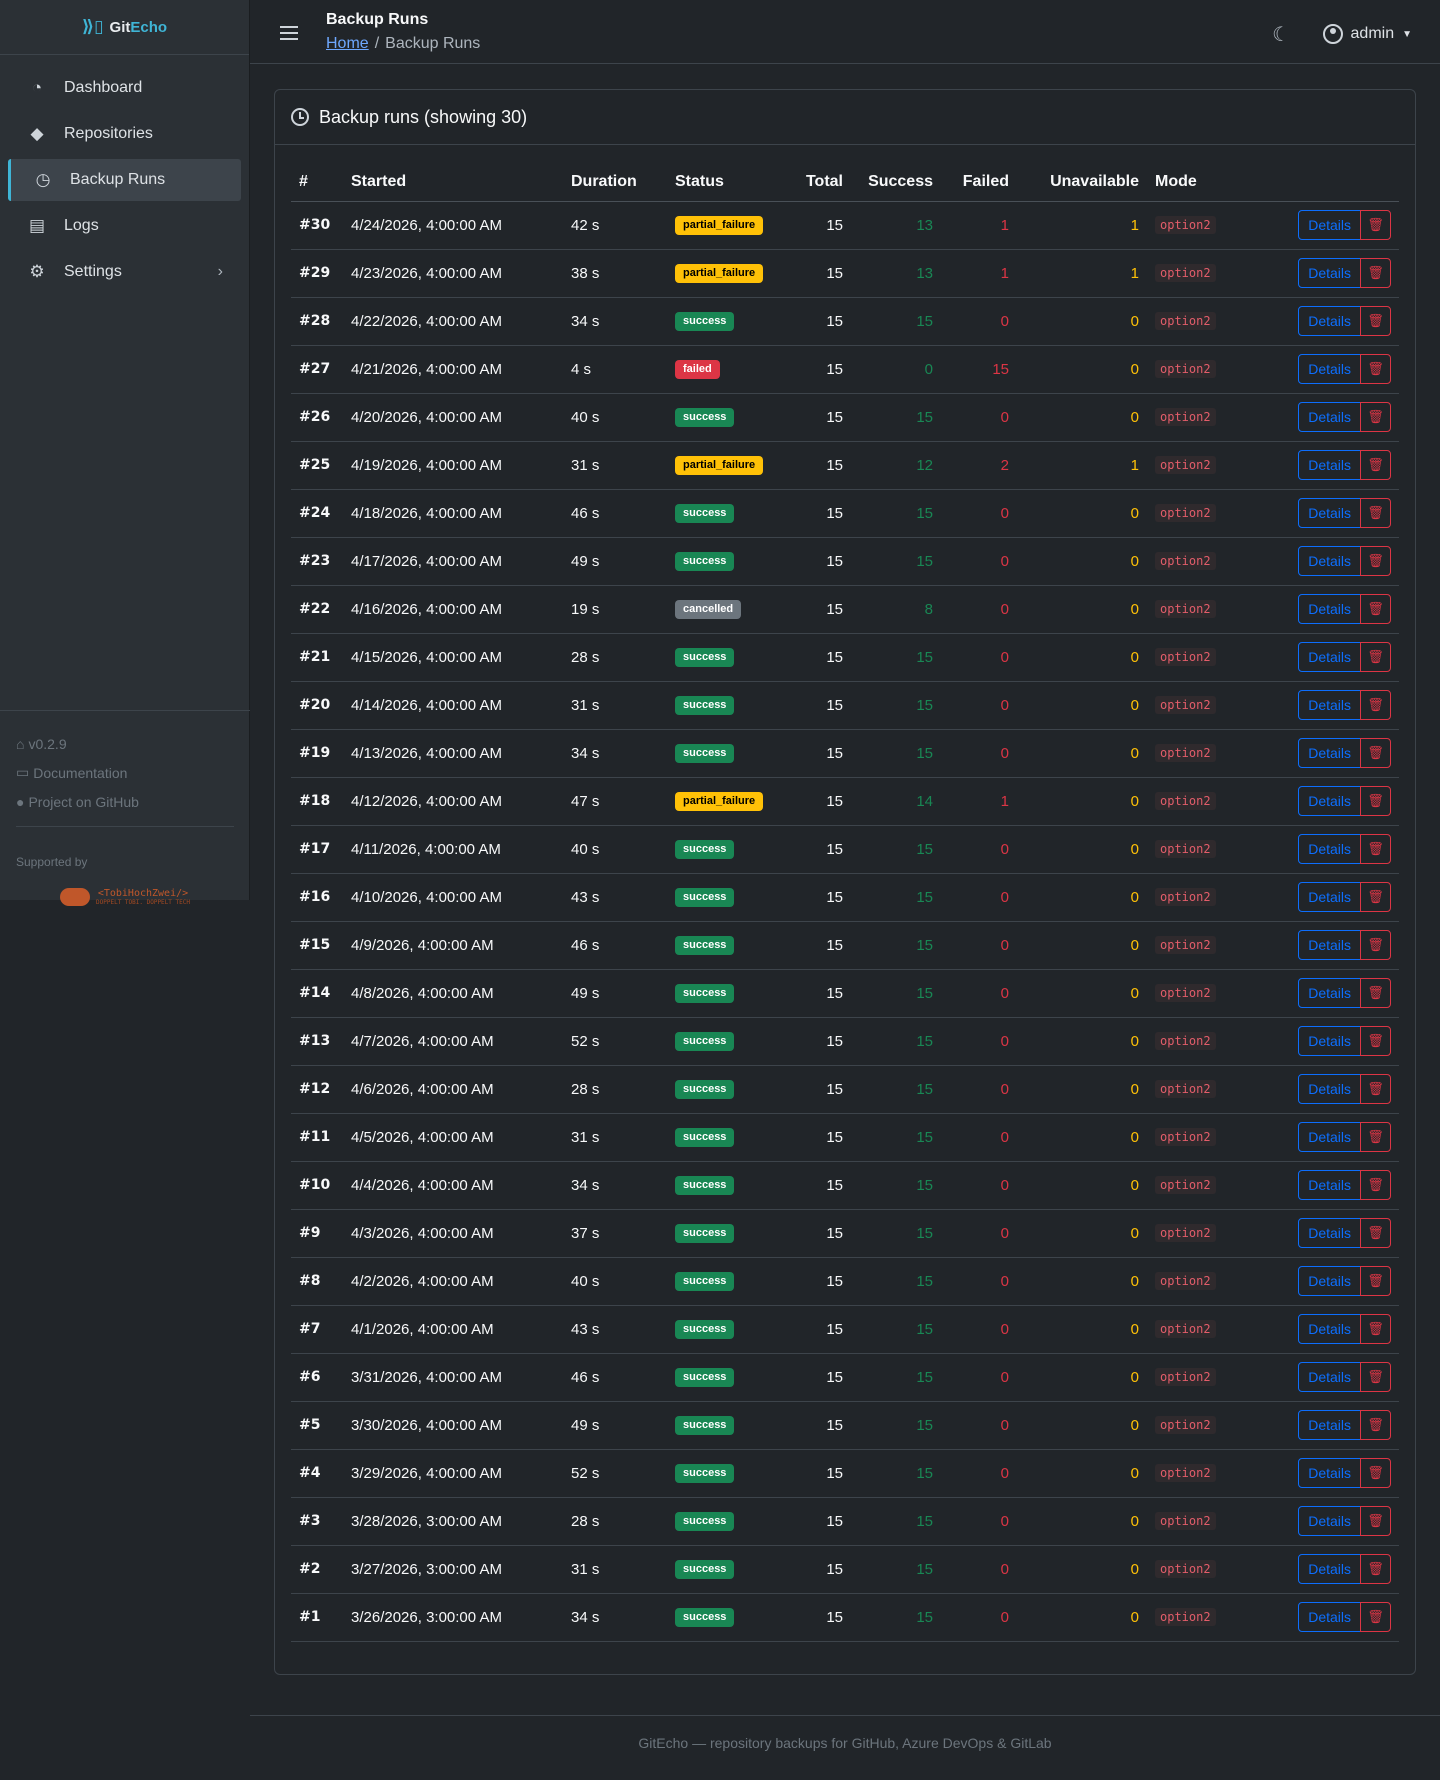 This screenshot has width=1440, height=1780. What do you see at coordinates (124, 27) in the screenshot?
I see `brand-logo: ⟫▯ GitEcho` at bounding box center [124, 27].